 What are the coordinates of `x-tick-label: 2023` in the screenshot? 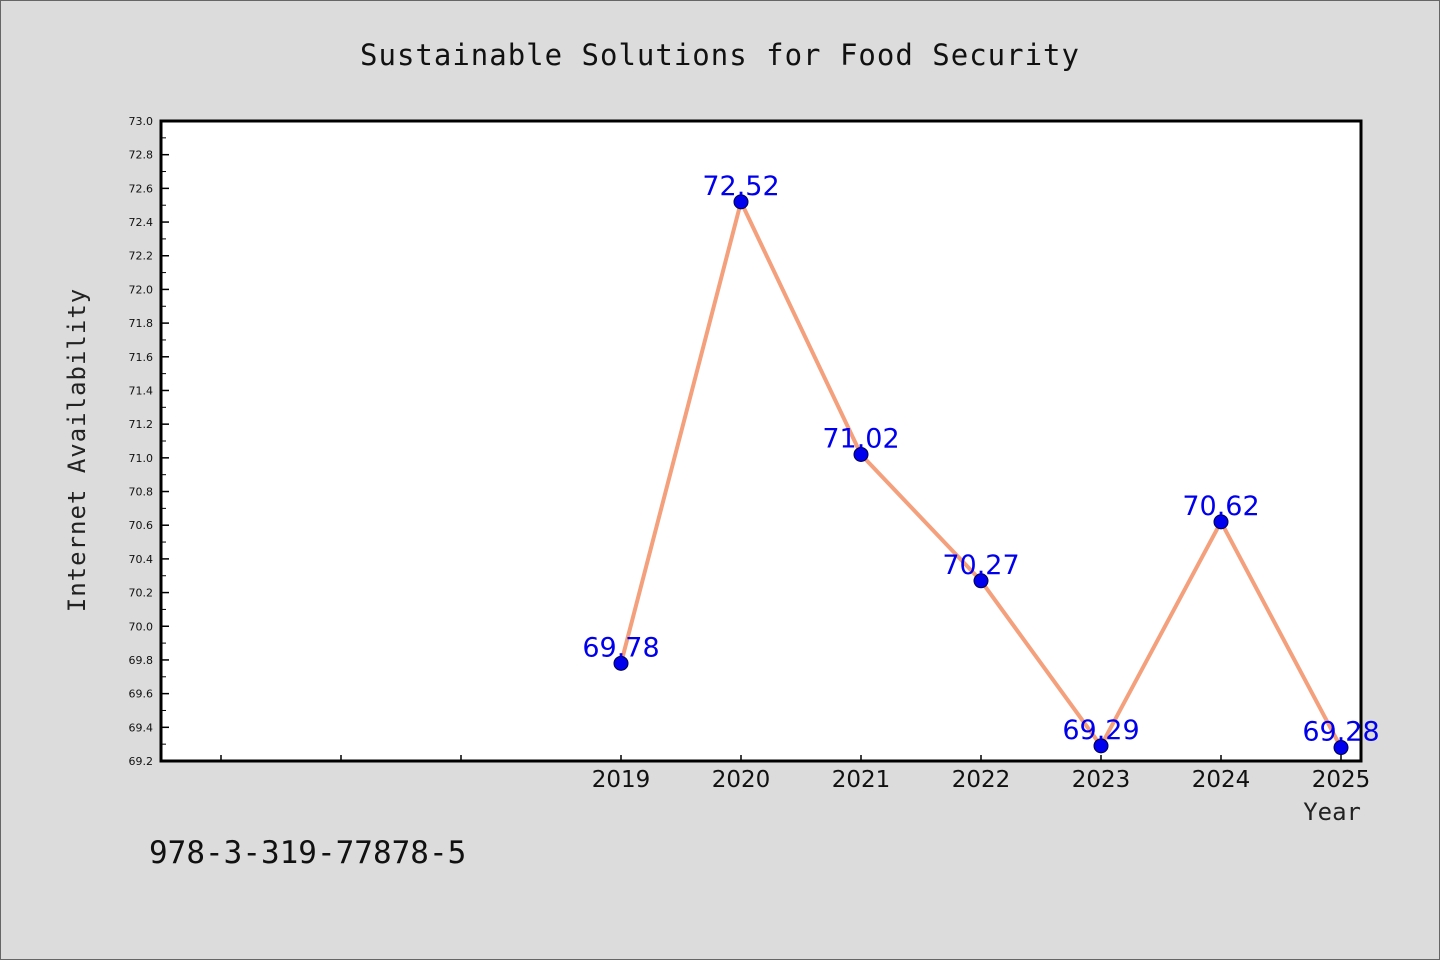 It's located at (1101, 780).